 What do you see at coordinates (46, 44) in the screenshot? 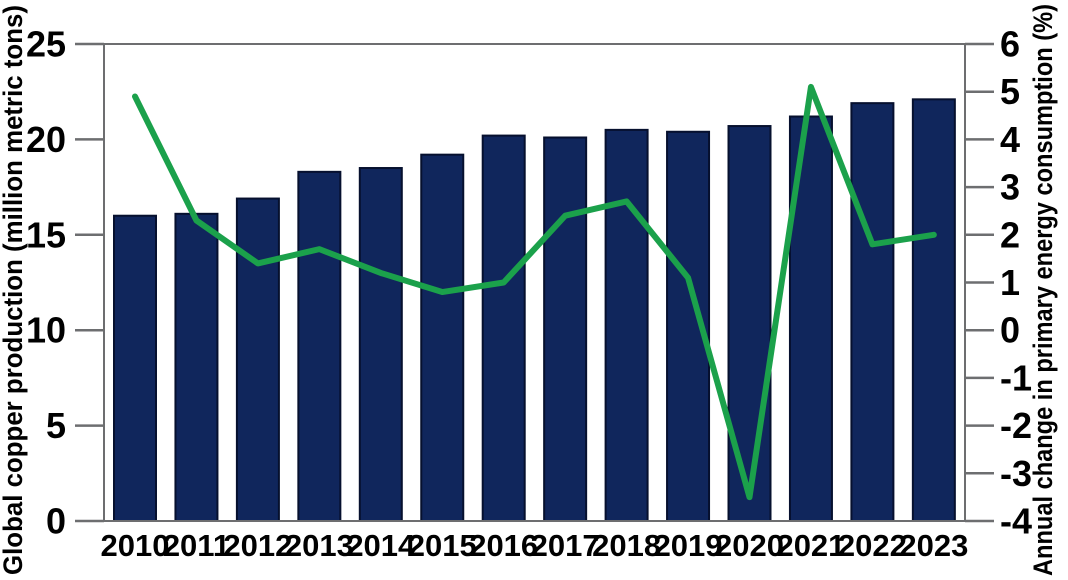
I see `left-tick-label: 25` at bounding box center [46, 44].